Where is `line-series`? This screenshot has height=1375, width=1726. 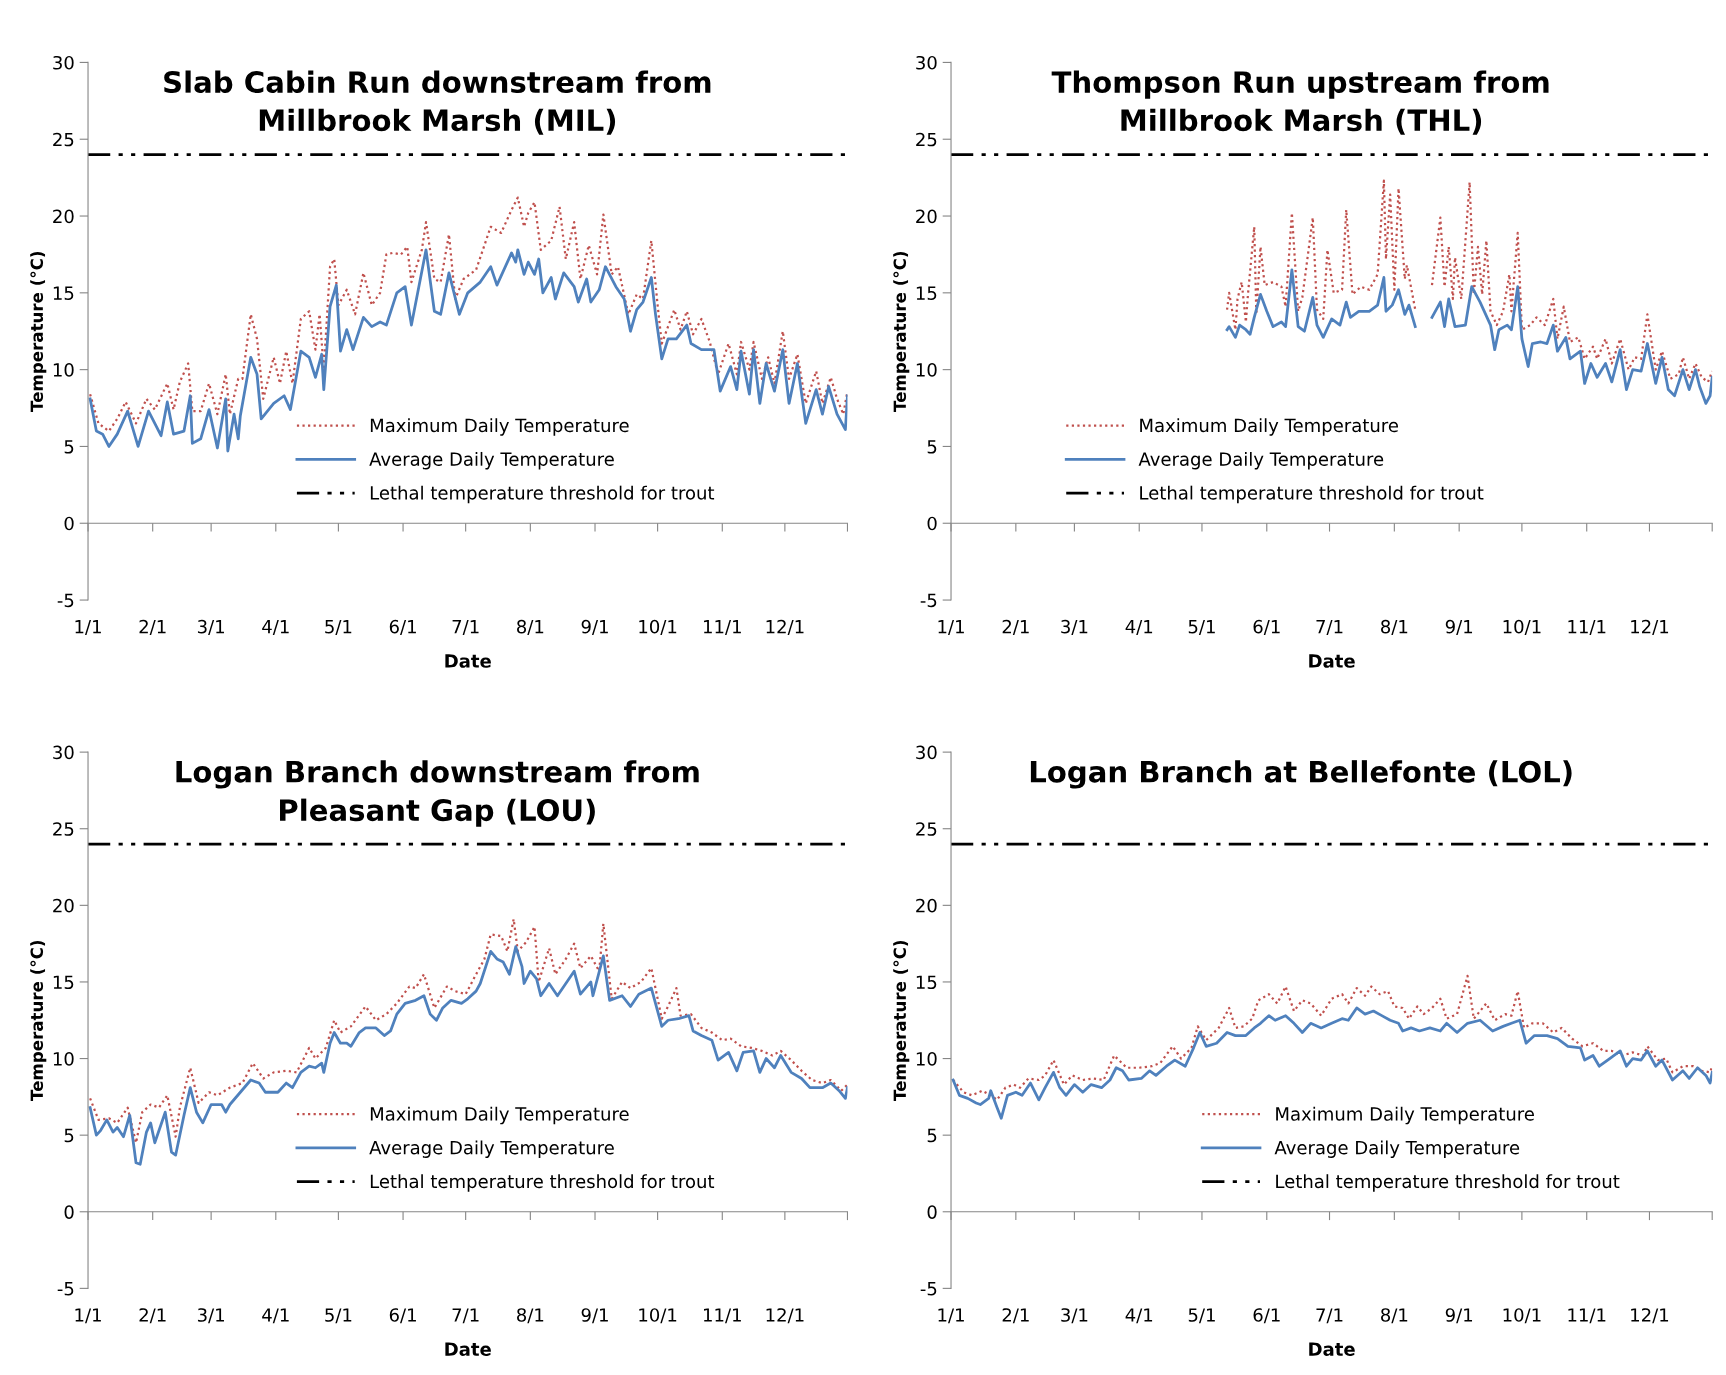
line-series is located at coordinates (468, 350).